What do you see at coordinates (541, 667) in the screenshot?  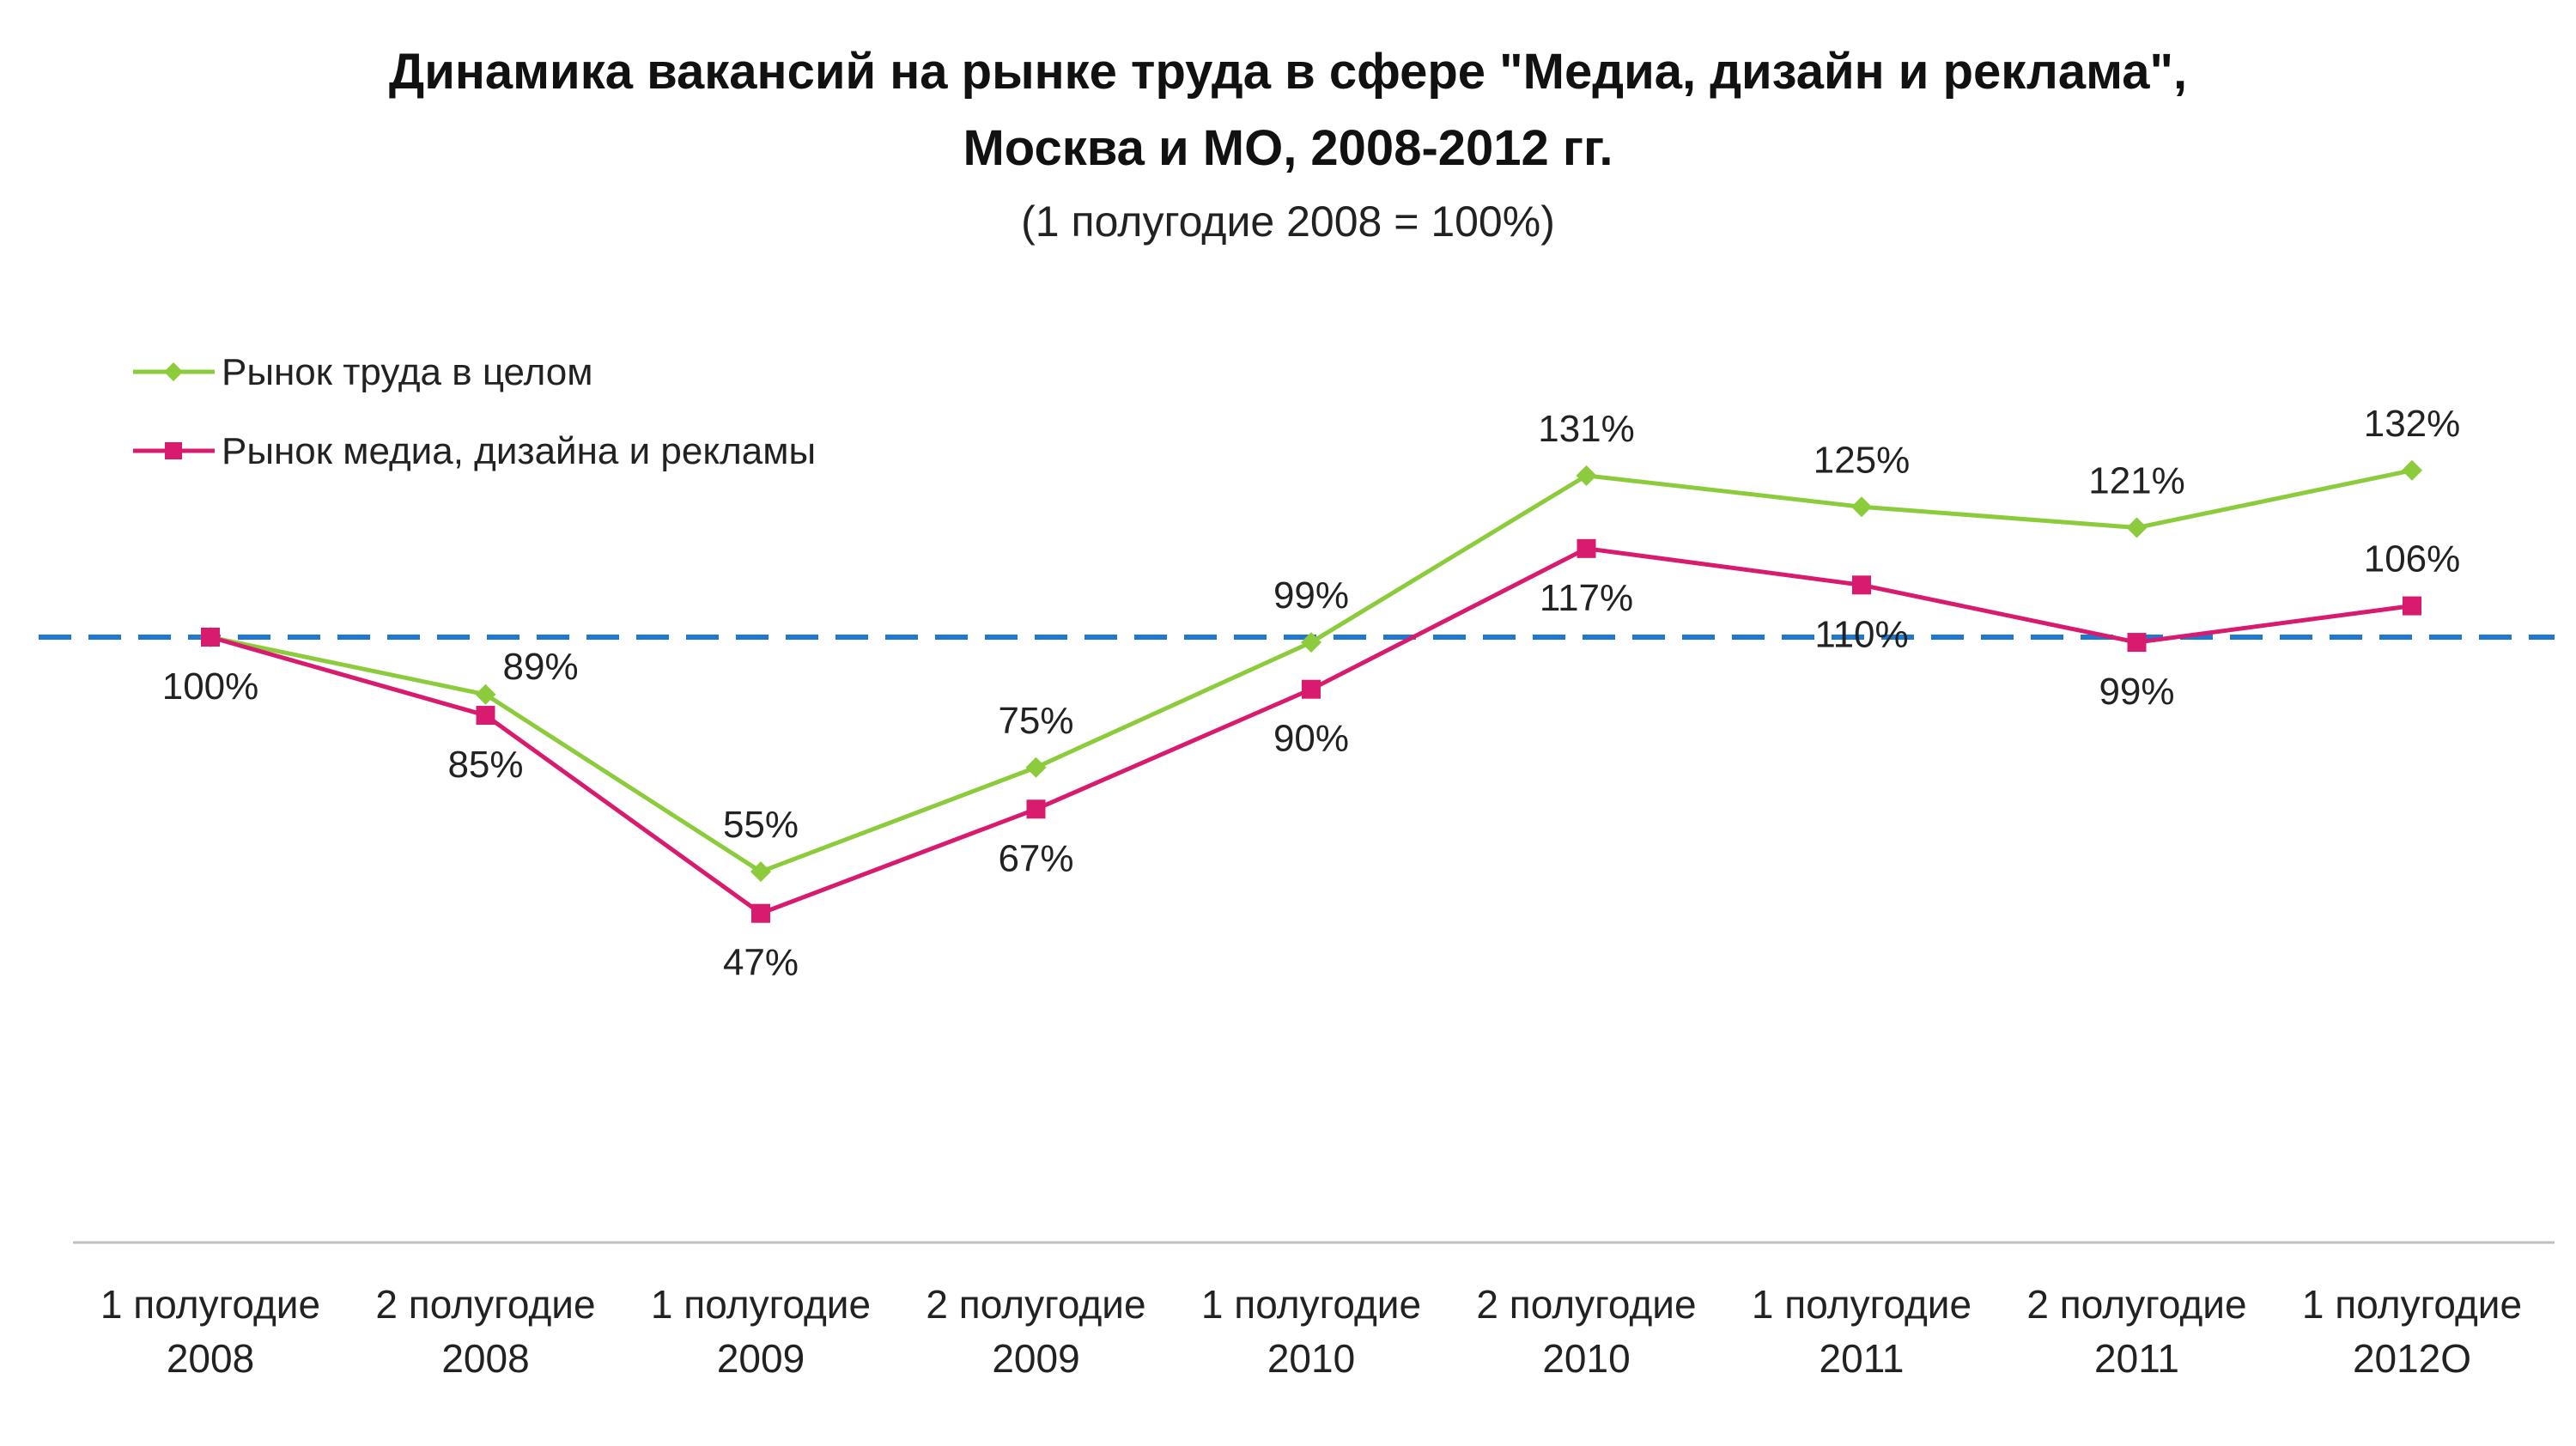 I see `data-label: 89%` at bounding box center [541, 667].